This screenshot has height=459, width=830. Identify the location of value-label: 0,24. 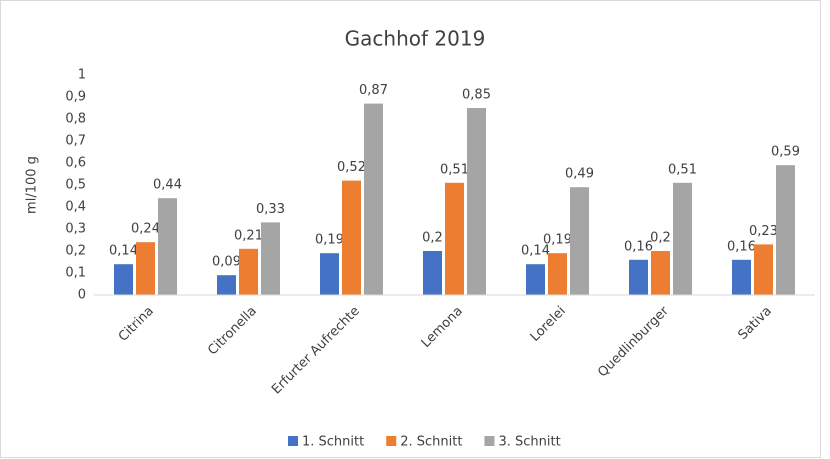
(145, 229).